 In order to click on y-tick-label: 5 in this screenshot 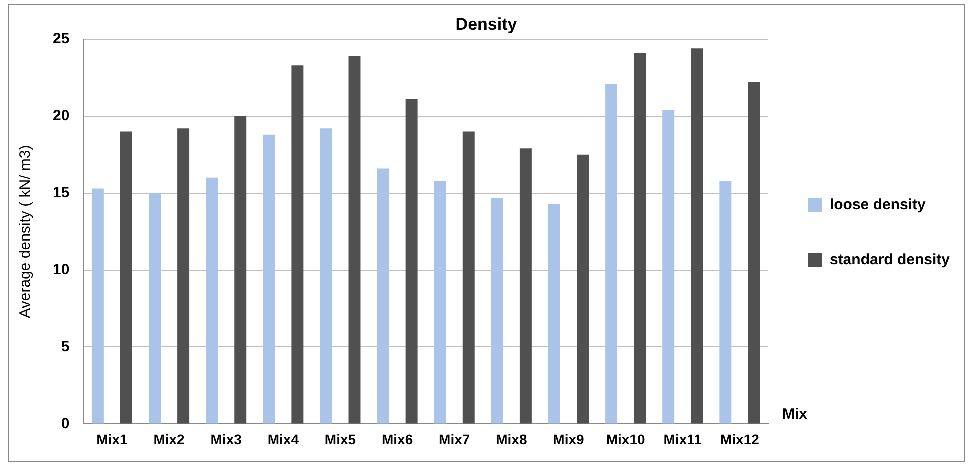, I will do `click(65, 347)`.